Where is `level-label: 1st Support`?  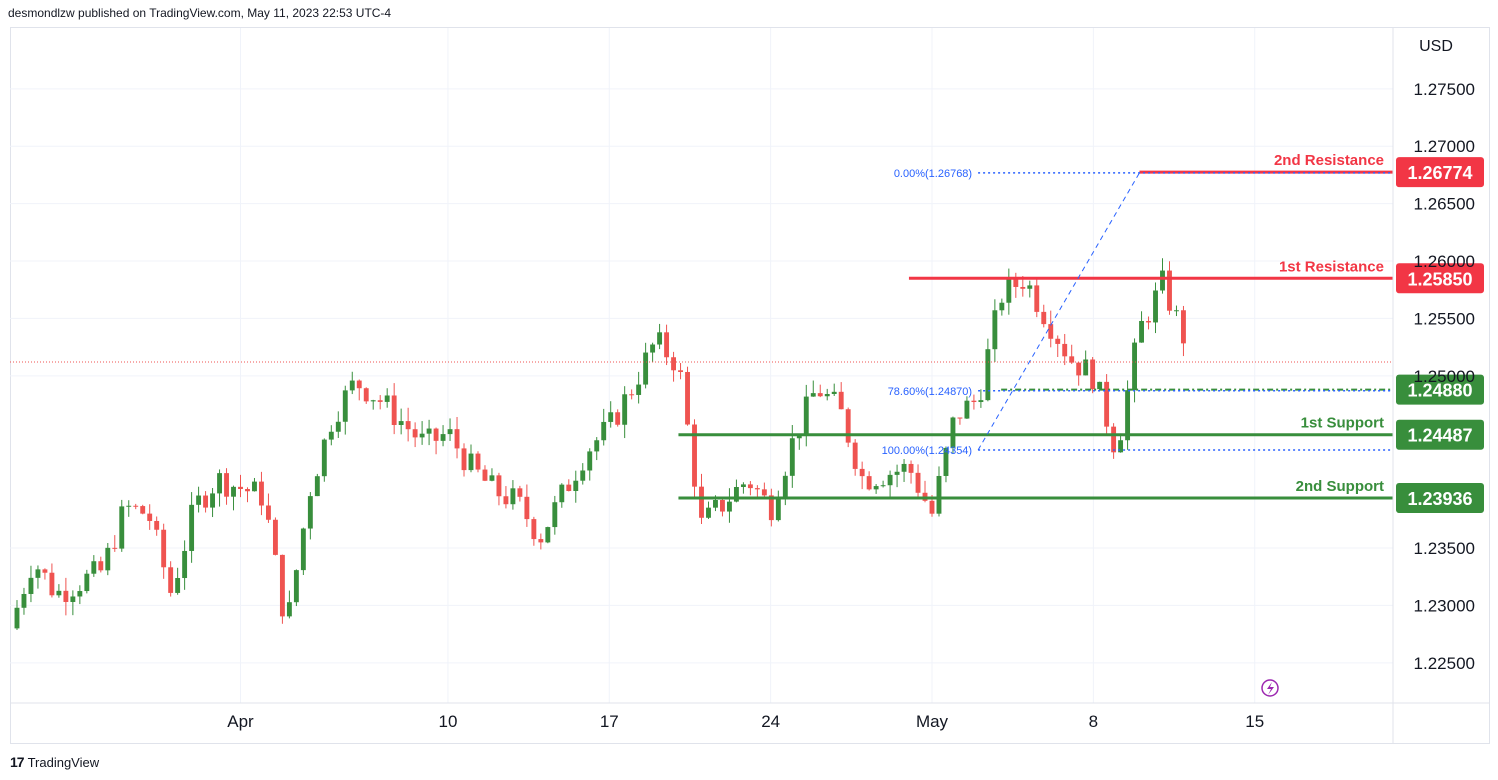 level-label: 1st Support is located at coordinates (1342, 423).